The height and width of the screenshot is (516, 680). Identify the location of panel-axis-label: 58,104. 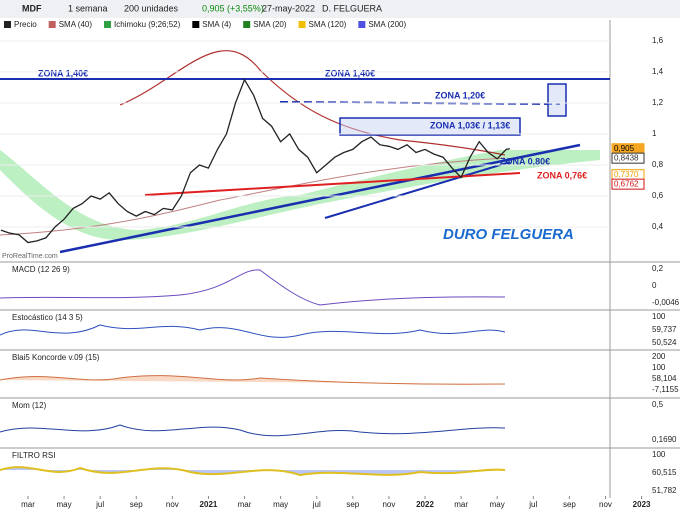
(664, 378).